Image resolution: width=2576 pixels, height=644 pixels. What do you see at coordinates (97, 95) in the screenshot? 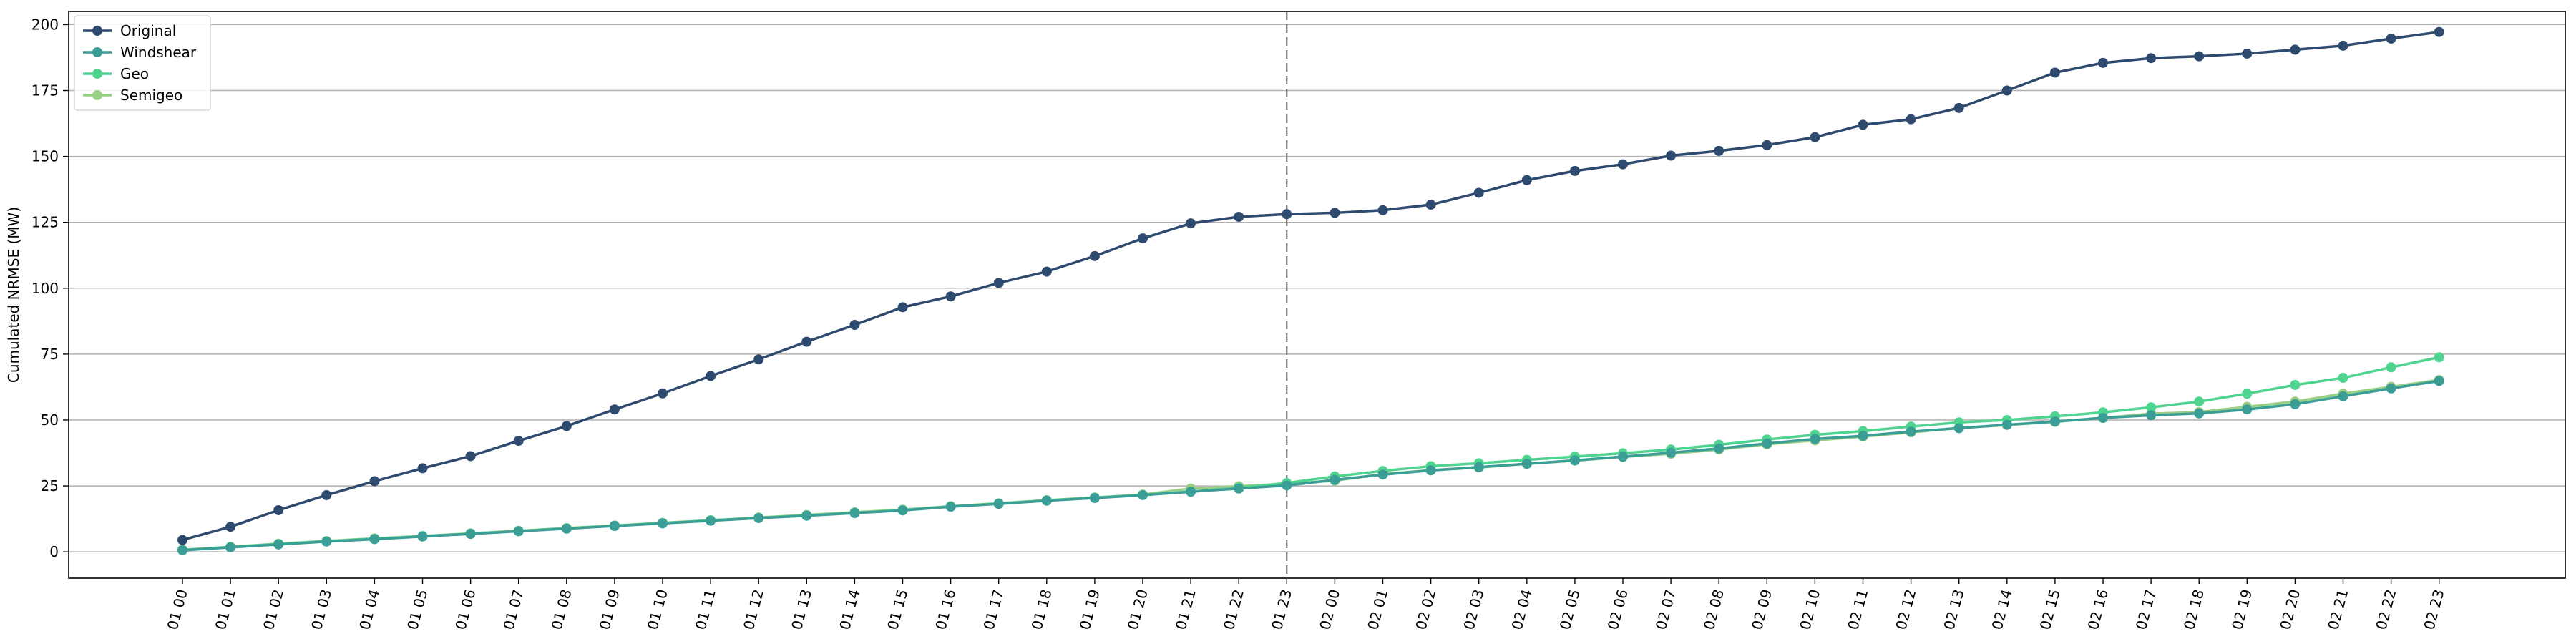
I see `legend-marker-semigeo` at bounding box center [97, 95].